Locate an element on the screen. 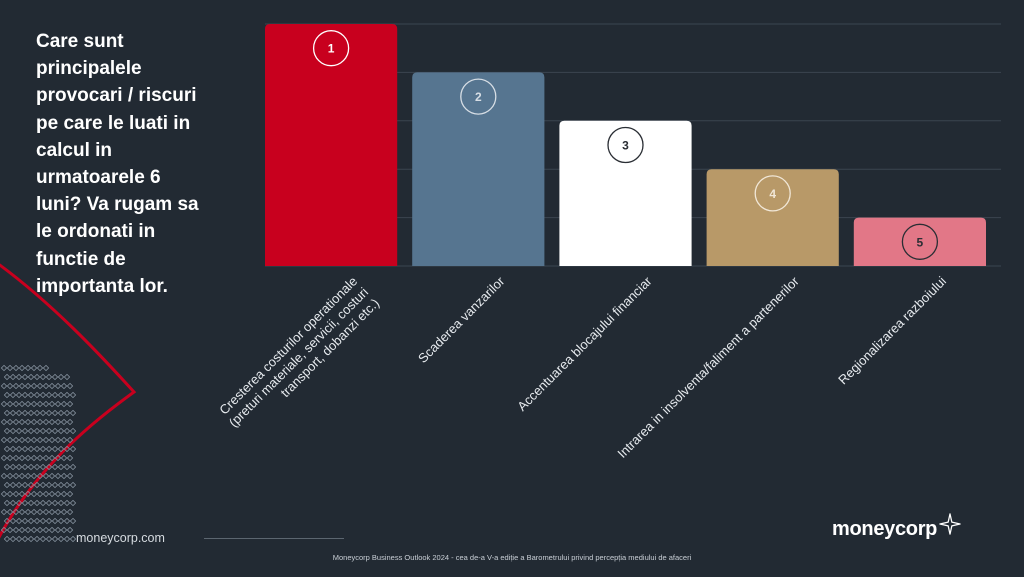 Image resolution: width=1024 pixels, height=577 pixels. website-link: moneycorp.com is located at coordinates (120, 538).